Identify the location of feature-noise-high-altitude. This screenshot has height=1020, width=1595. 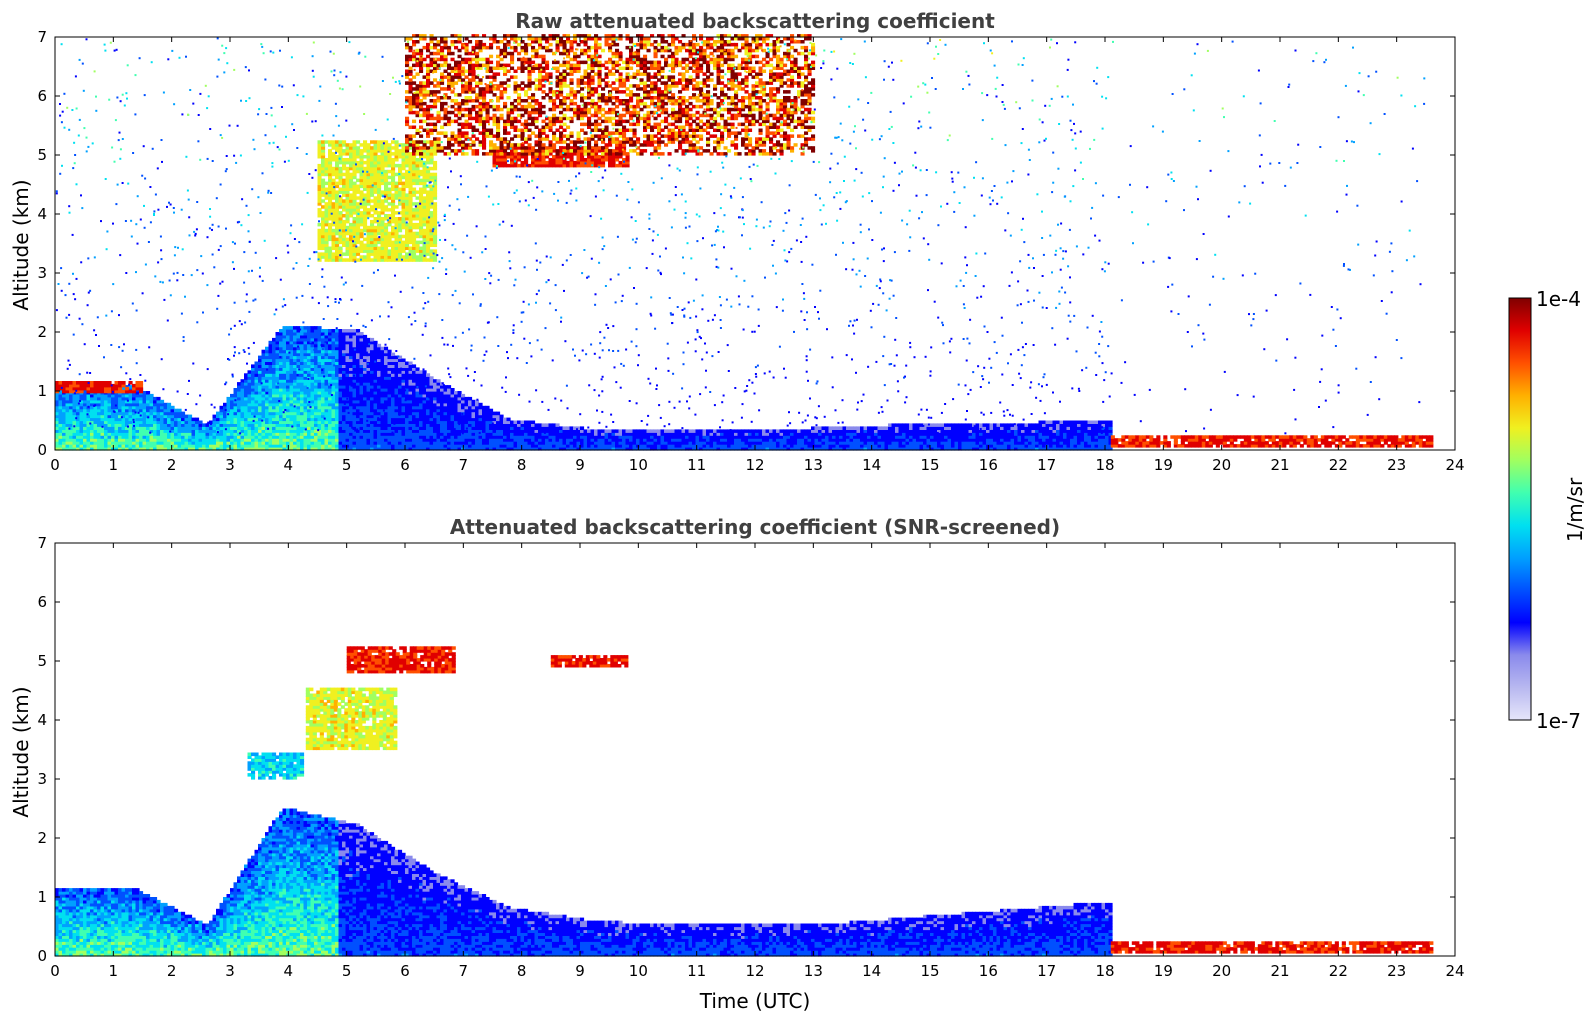
(610, 95).